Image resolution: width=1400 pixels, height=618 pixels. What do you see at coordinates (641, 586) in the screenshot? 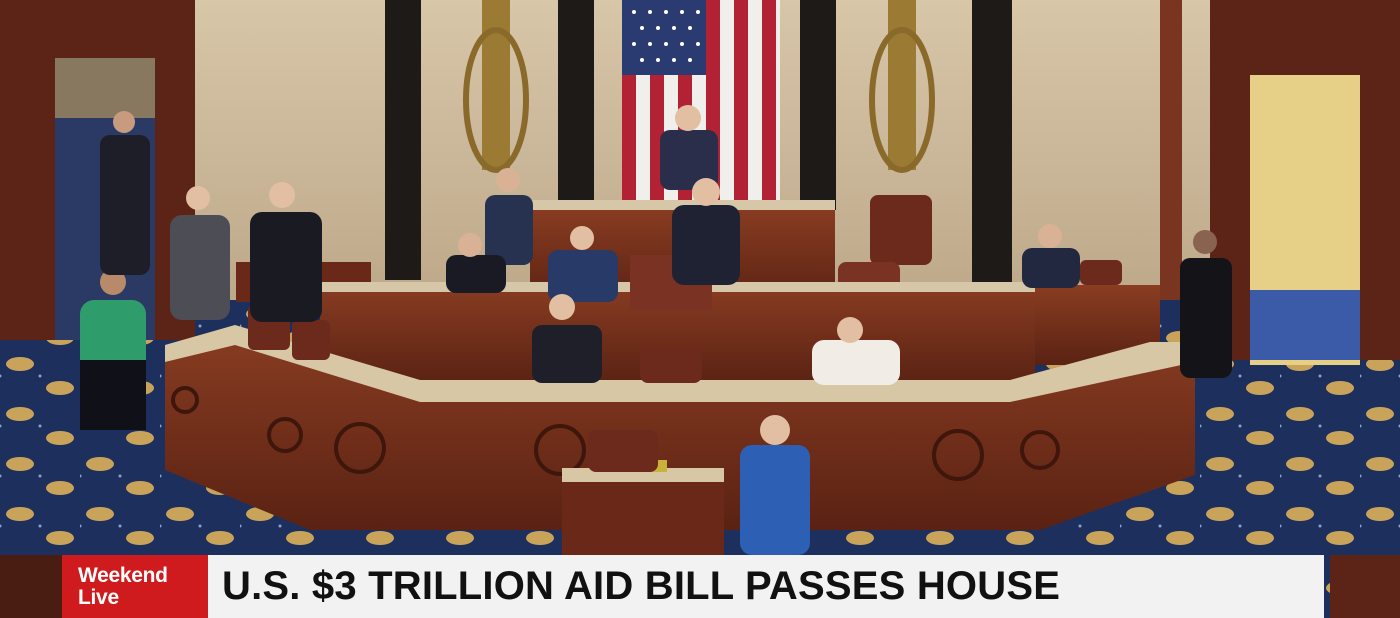
I see `headline-text: U.S. $3 TRILLION AID BILL PASSES HOUSE` at bounding box center [641, 586].